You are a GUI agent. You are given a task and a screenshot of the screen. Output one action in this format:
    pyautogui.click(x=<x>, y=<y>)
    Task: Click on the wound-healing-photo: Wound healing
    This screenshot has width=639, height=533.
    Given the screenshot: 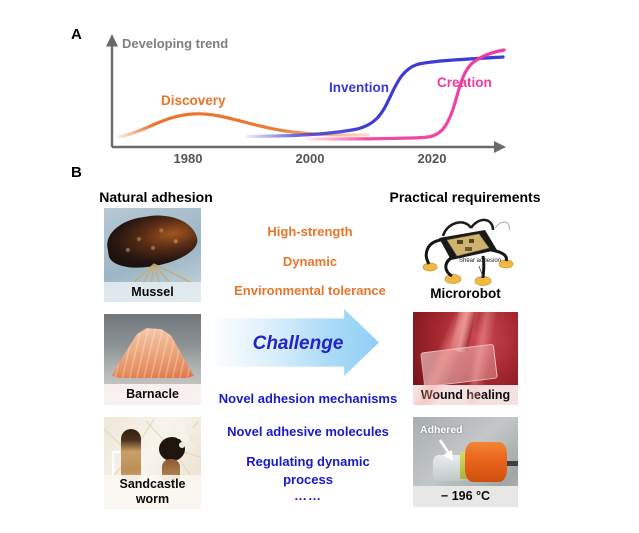 What is the action you would take?
    pyautogui.click(x=465, y=358)
    